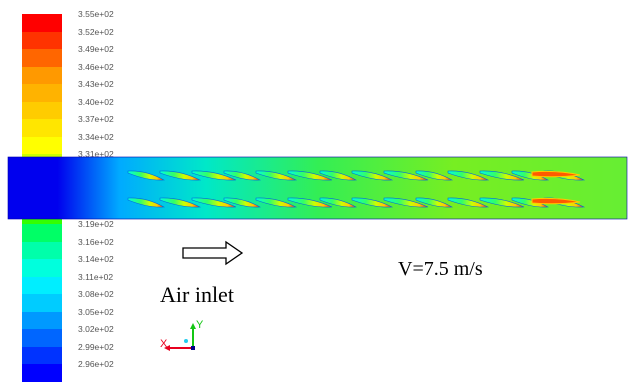 This screenshot has height=382, width=629. What do you see at coordinates (96, 329) in the screenshot?
I see `colorbar-tick-label: 3.02e+02` at bounding box center [96, 329].